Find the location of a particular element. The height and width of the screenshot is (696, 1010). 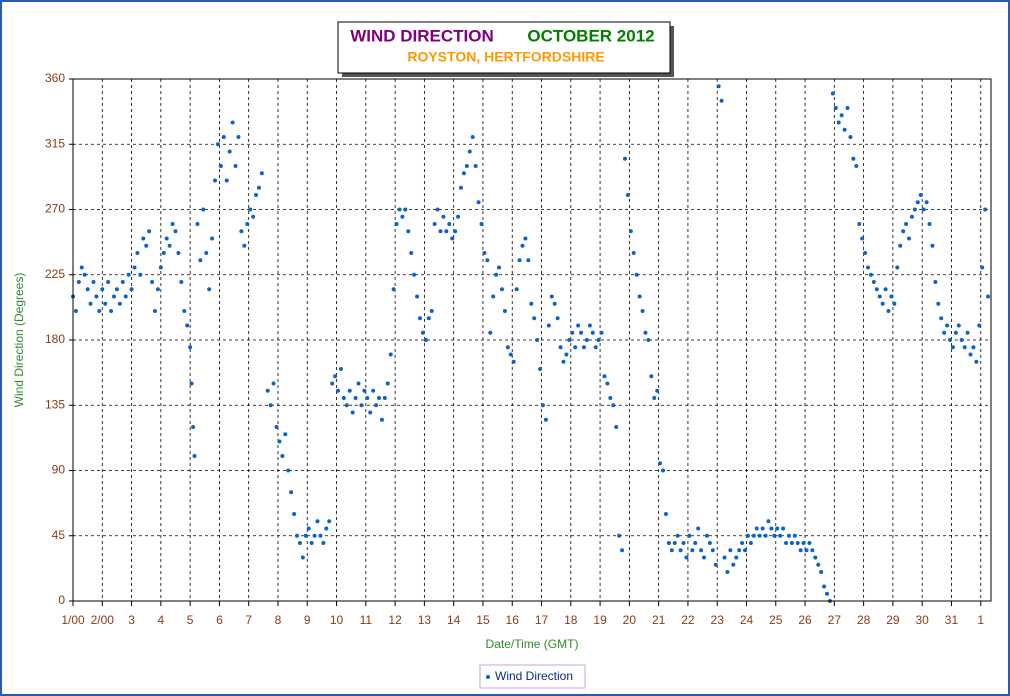

x-tick-label: 14 is located at coordinates (454, 620).